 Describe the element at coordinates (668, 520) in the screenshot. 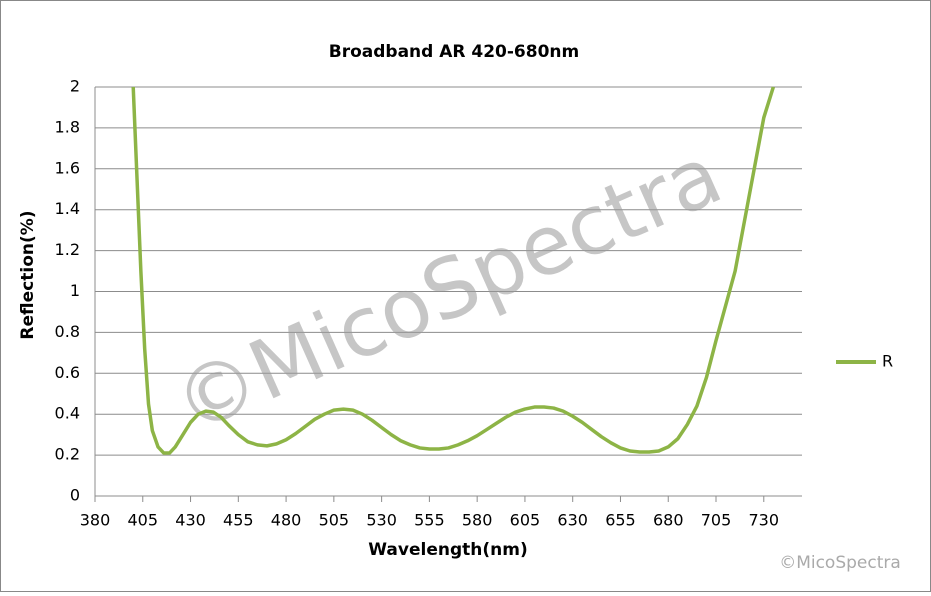

I see `x-tick-label: 680` at that location.